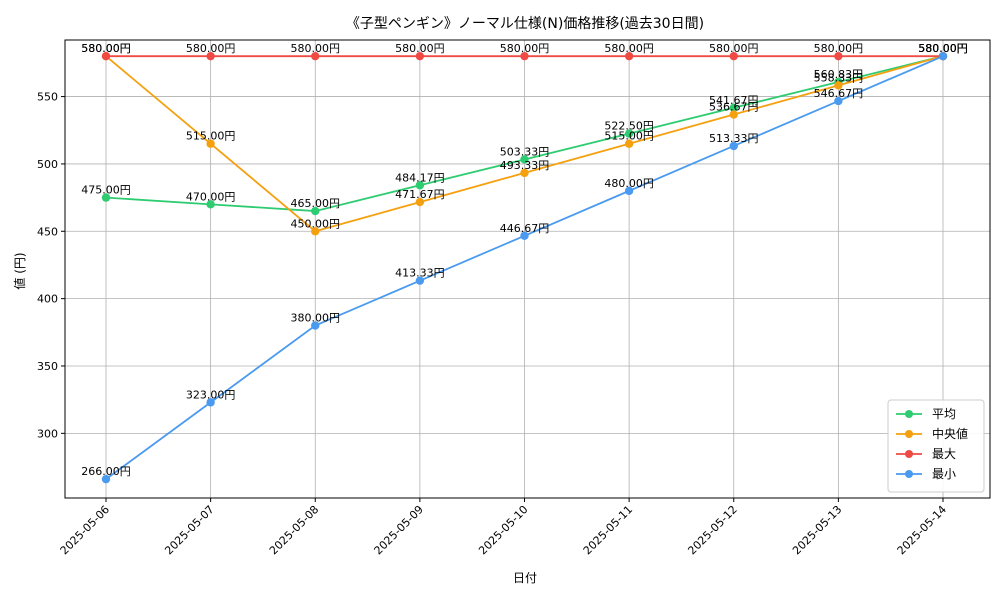  Describe the element at coordinates (944, 414) in the screenshot. I see `legend-label: 平均` at that location.